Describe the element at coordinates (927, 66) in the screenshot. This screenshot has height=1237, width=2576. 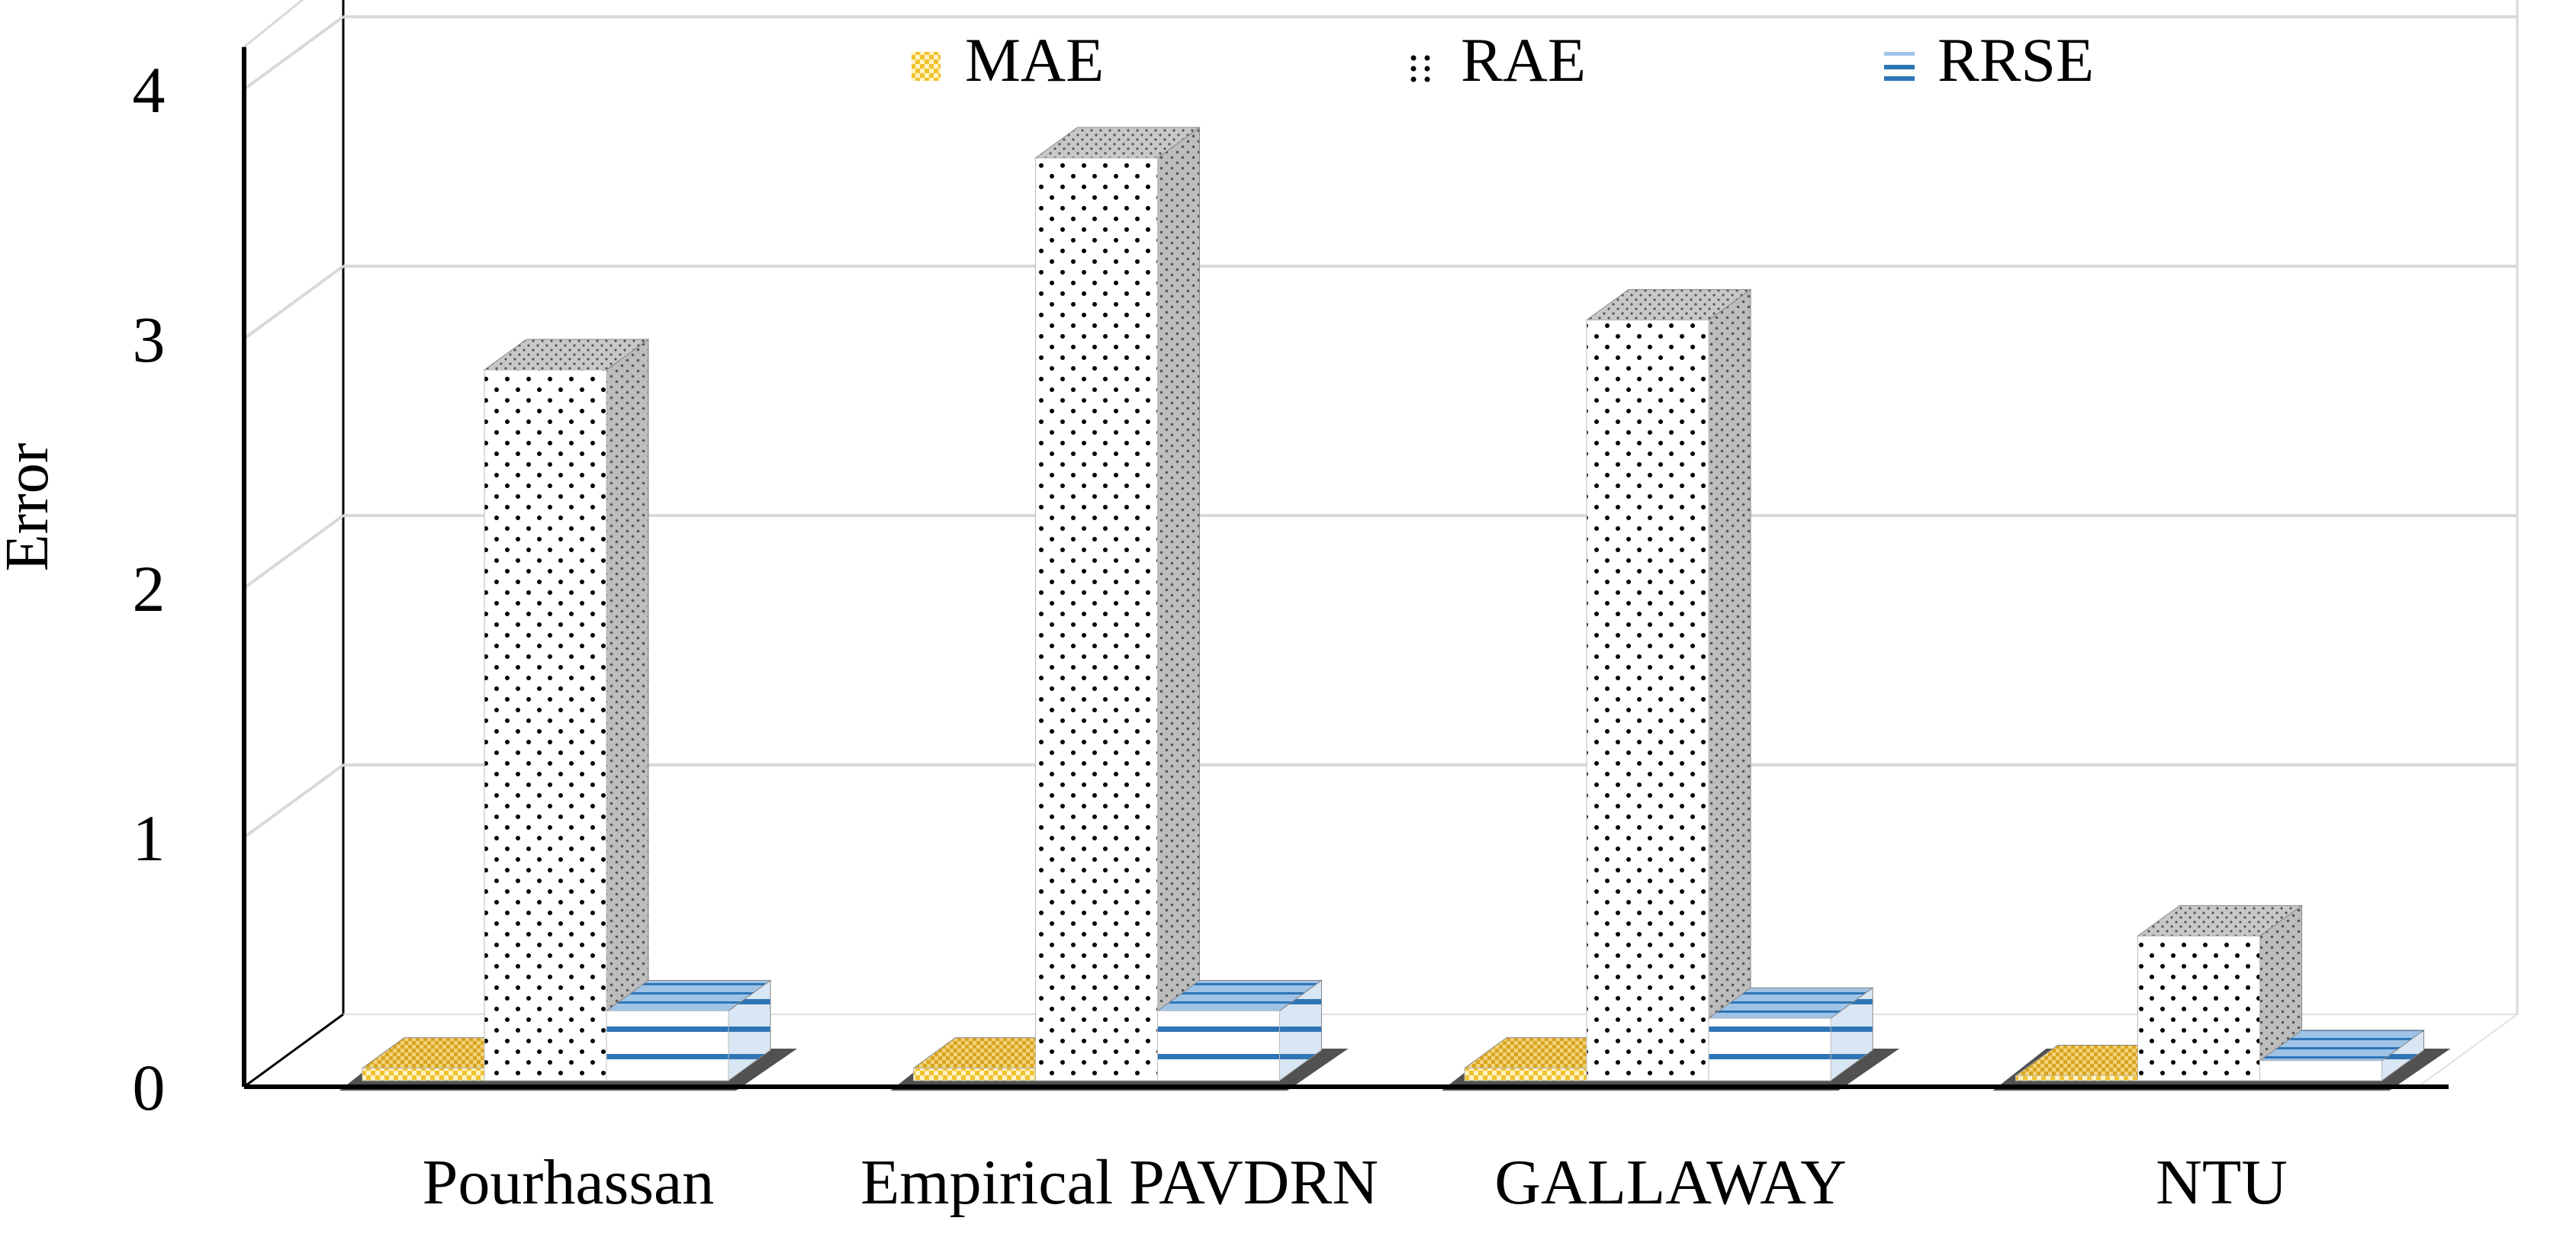
I see `legend-swatch-mae` at that location.